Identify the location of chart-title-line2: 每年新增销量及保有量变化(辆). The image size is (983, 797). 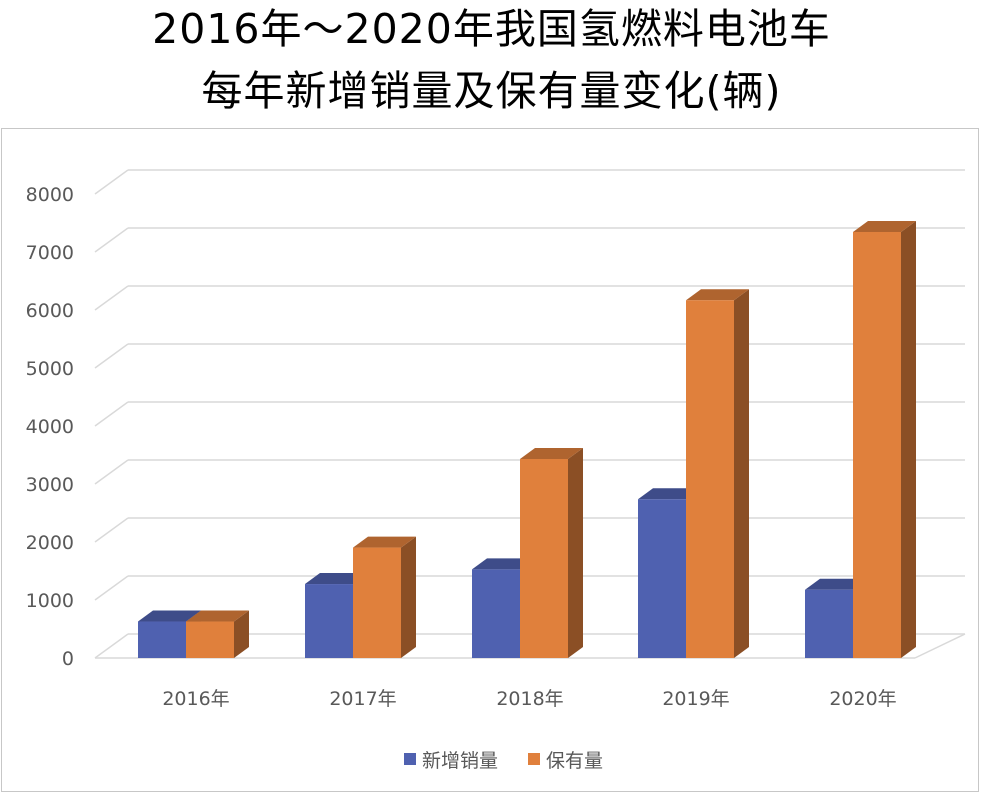
(491, 91).